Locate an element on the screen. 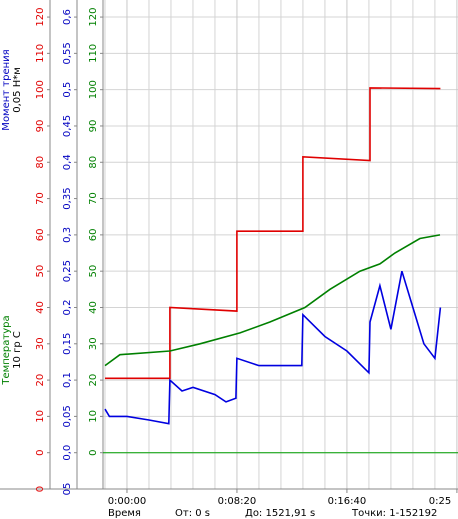 The width and height of the screenshot is (458, 519). y-tick-label: 0,5 is located at coordinates (67, 90).